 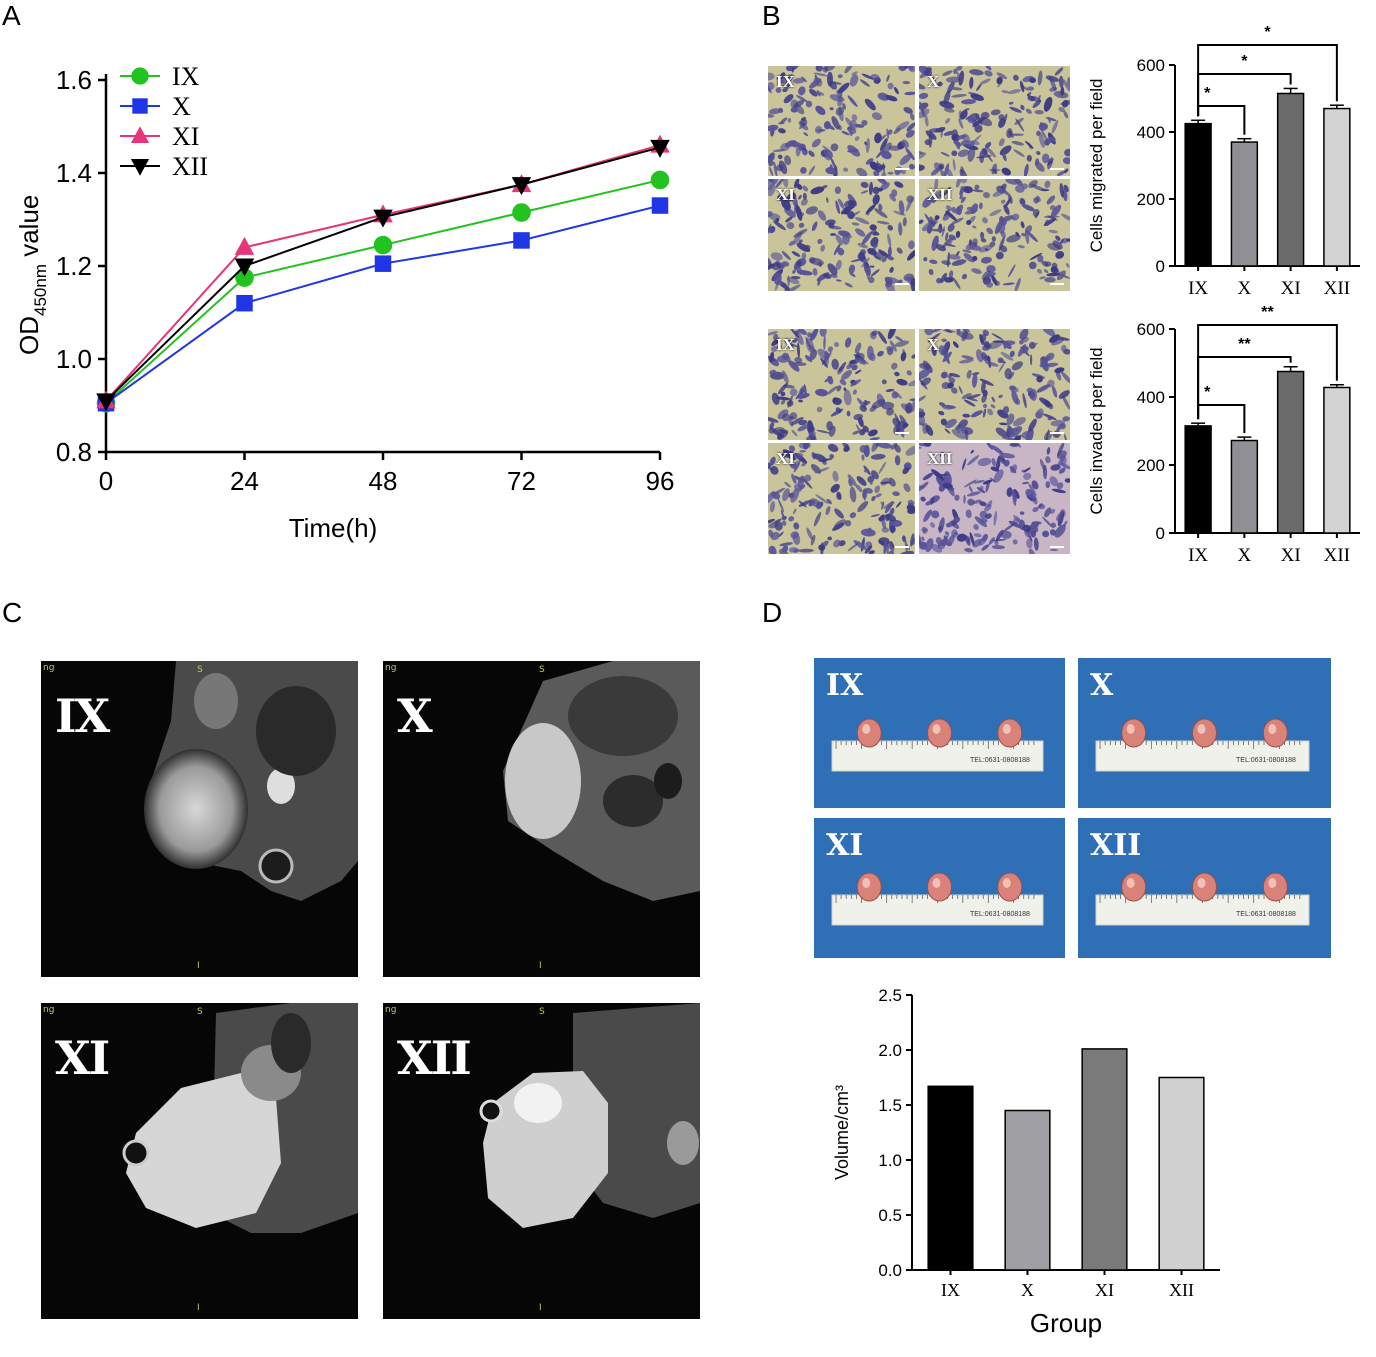 I want to click on panel-letter-b: B, so click(x=771, y=15).